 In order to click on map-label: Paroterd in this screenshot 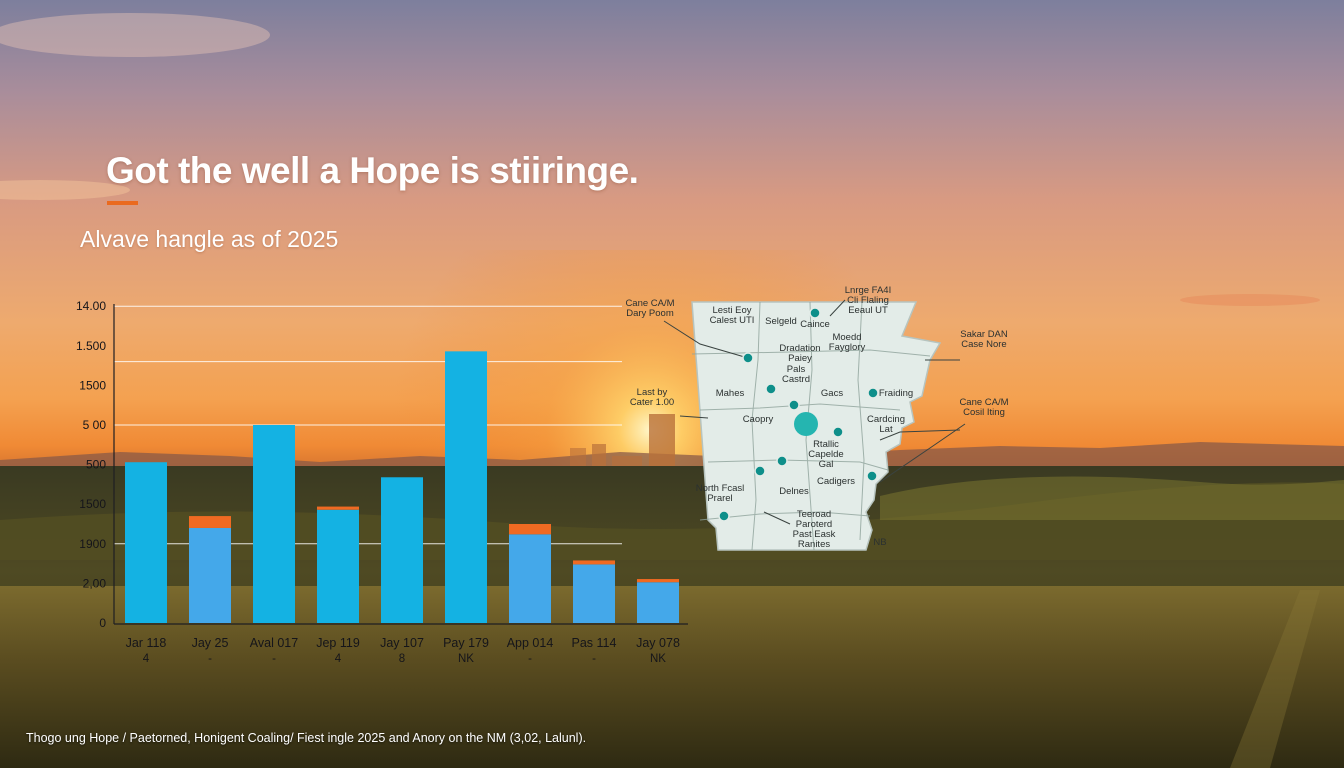, I will do `click(814, 524)`.